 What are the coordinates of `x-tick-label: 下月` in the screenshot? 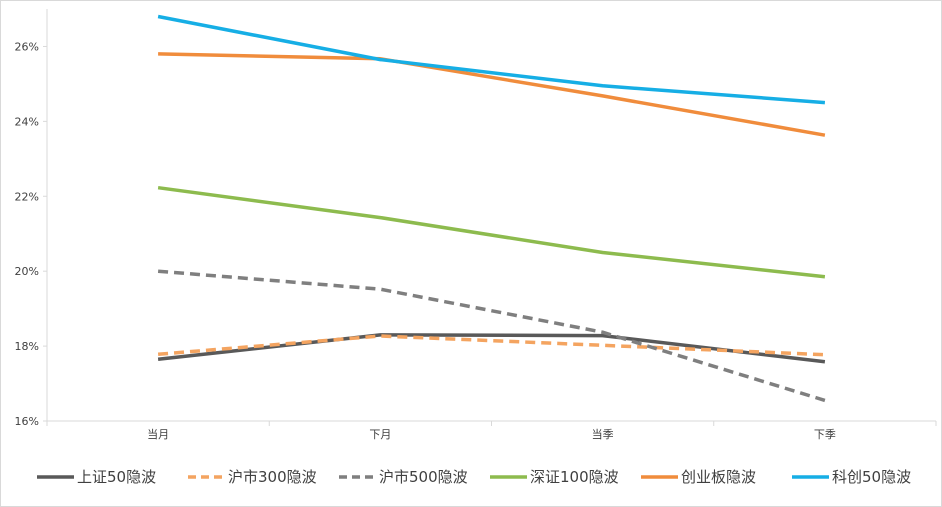 It's located at (380, 434).